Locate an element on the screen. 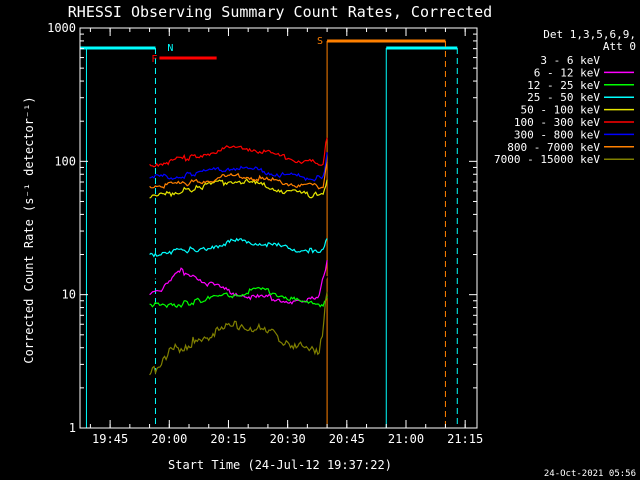 The height and width of the screenshot is (480, 640). x-tick-label-2: 20:15 is located at coordinates (228, 439).